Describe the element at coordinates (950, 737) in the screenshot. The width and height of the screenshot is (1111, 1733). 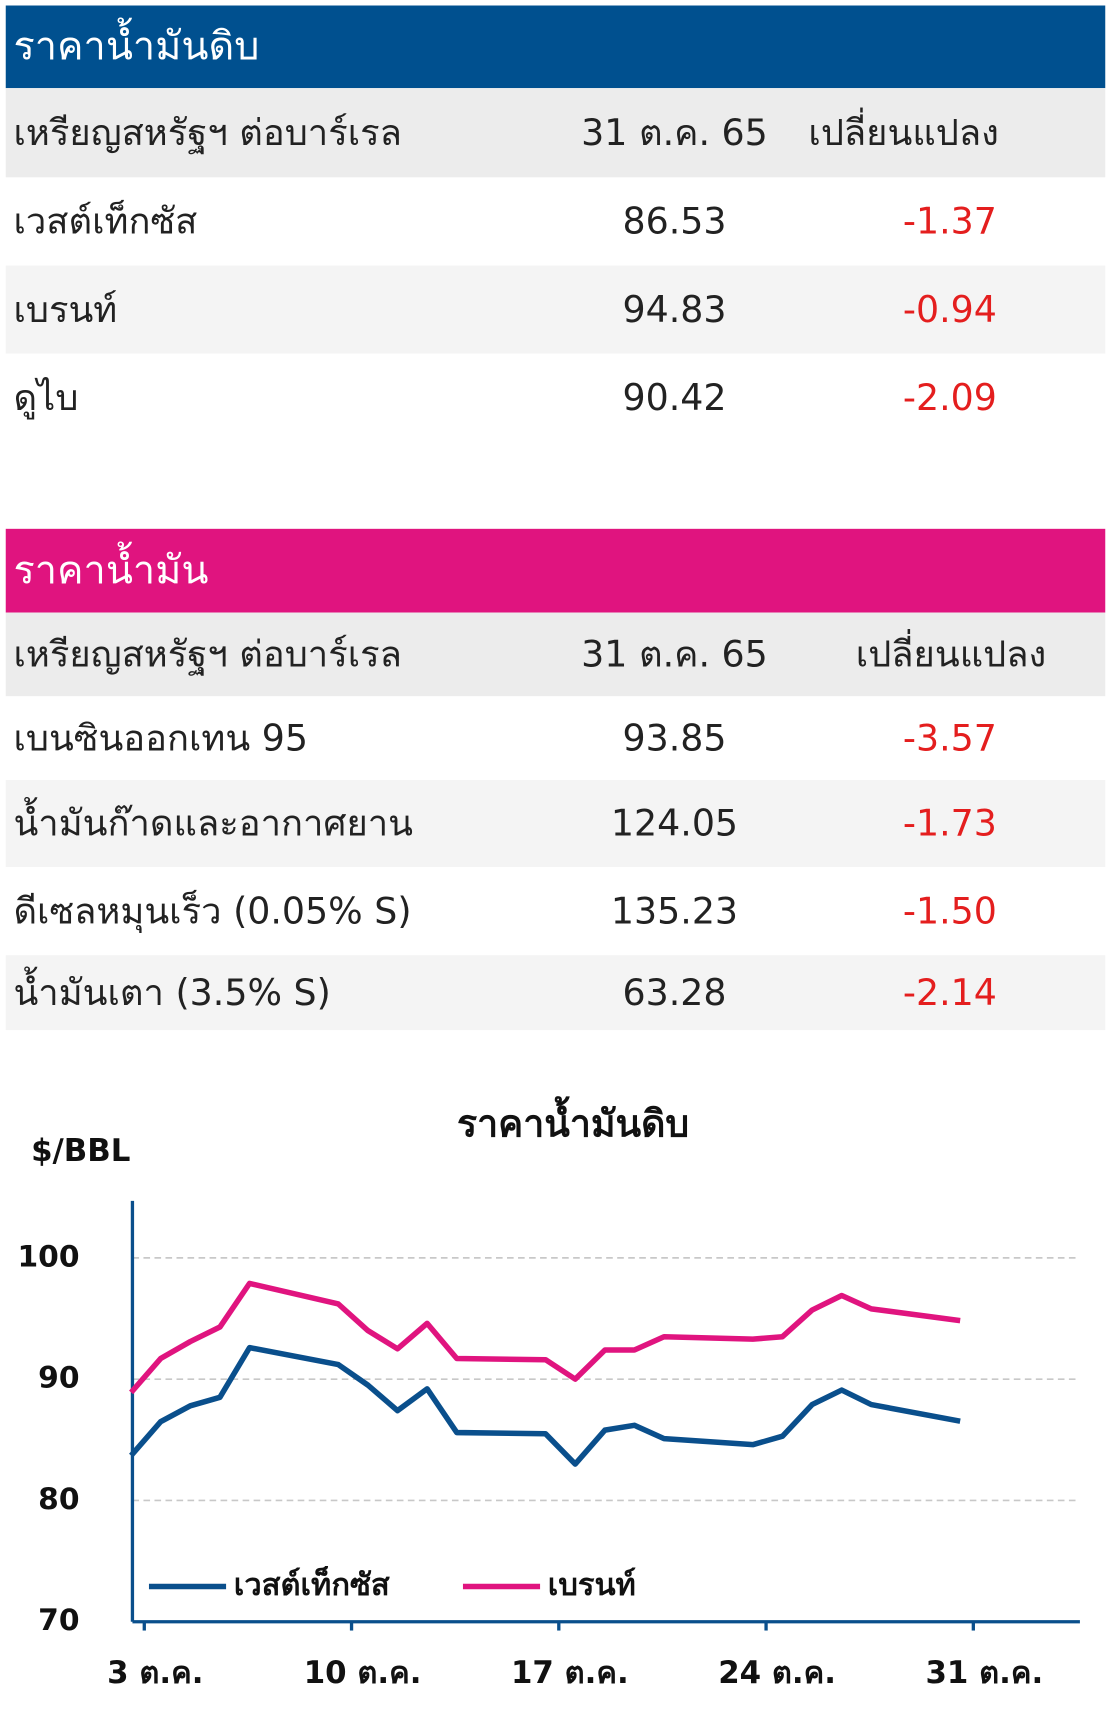
I see `cell-change: -3.57` at that location.